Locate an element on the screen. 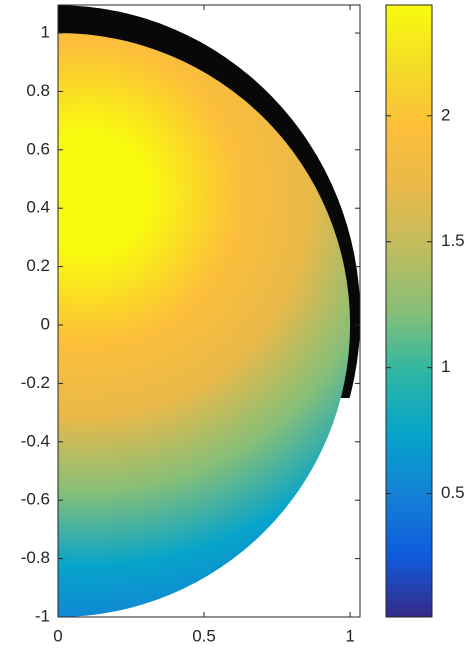  colorbar-tick-label: 1 is located at coordinates (445, 366).